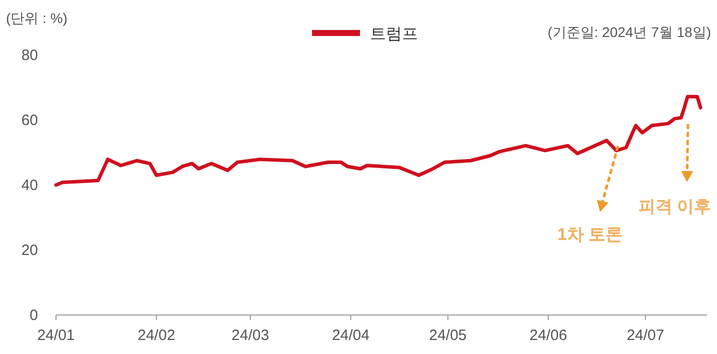  Describe the element at coordinates (674, 206) in the screenshot. I see `annotation: 피격 이후` at that location.